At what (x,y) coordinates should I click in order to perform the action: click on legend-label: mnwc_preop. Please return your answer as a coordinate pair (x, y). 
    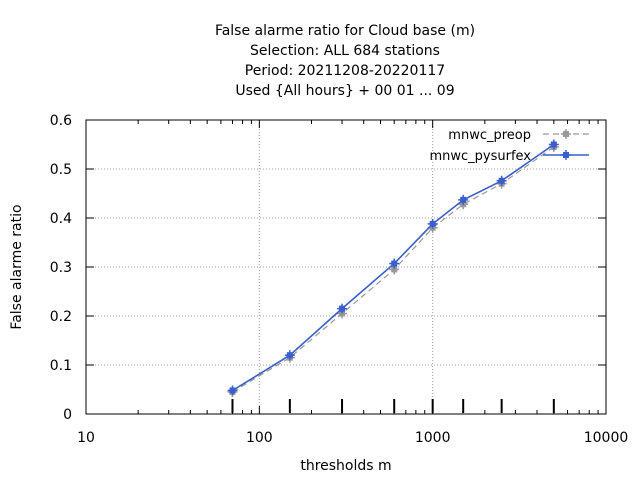
    Looking at the image, I should click on (489, 135).